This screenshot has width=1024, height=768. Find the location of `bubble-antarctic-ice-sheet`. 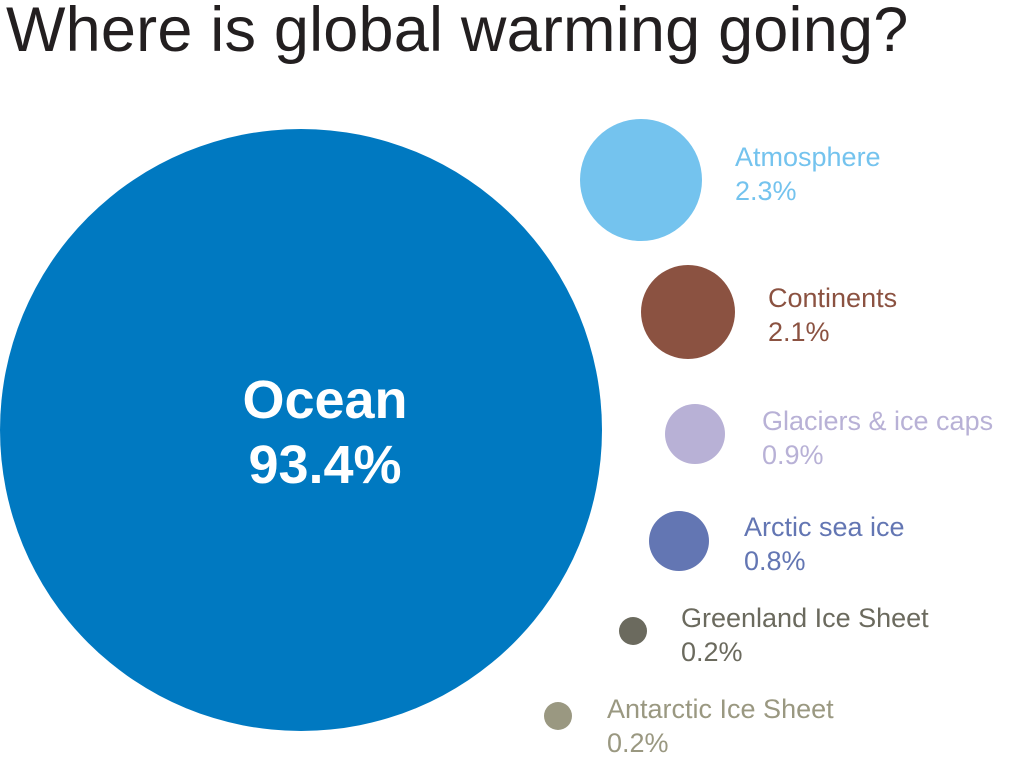

bubble-antarctic-ice-sheet is located at coordinates (558, 716).